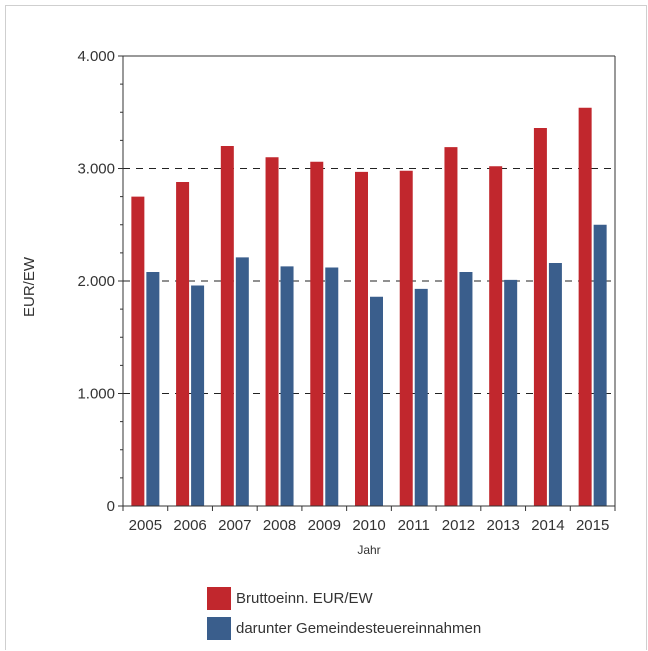 Image resolution: width=648 pixels, height=651 pixels. Describe the element at coordinates (198, 395) in the screenshot. I see `bar-gemeindesteuer-2006` at that location.